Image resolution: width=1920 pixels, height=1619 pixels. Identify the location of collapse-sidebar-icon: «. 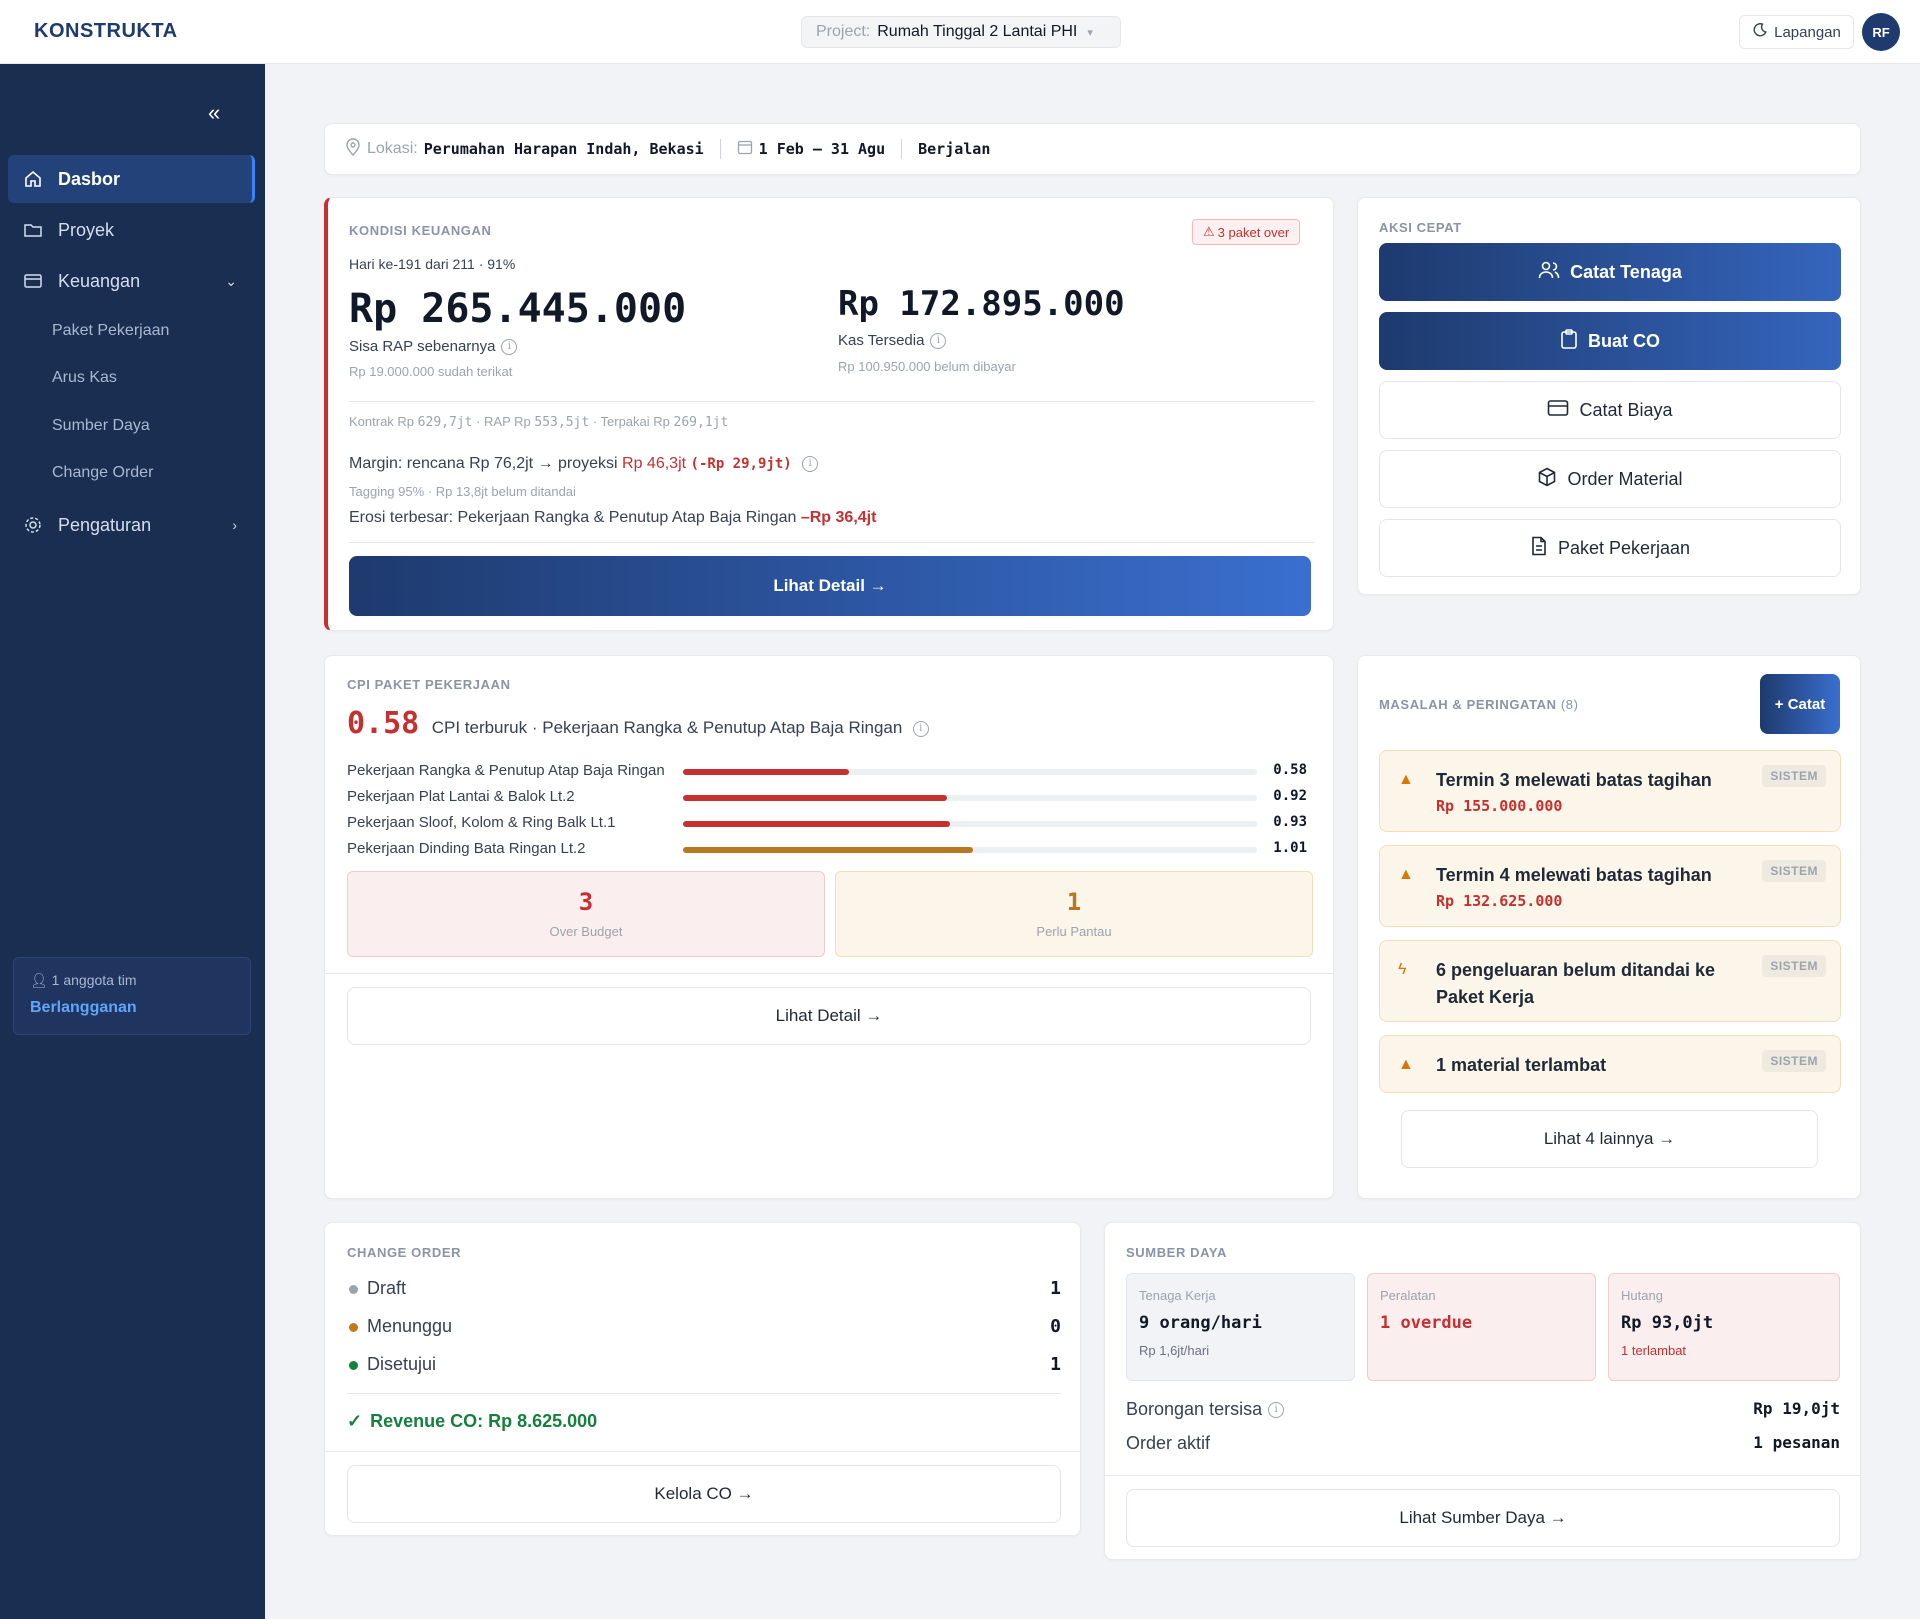
(214, 112).